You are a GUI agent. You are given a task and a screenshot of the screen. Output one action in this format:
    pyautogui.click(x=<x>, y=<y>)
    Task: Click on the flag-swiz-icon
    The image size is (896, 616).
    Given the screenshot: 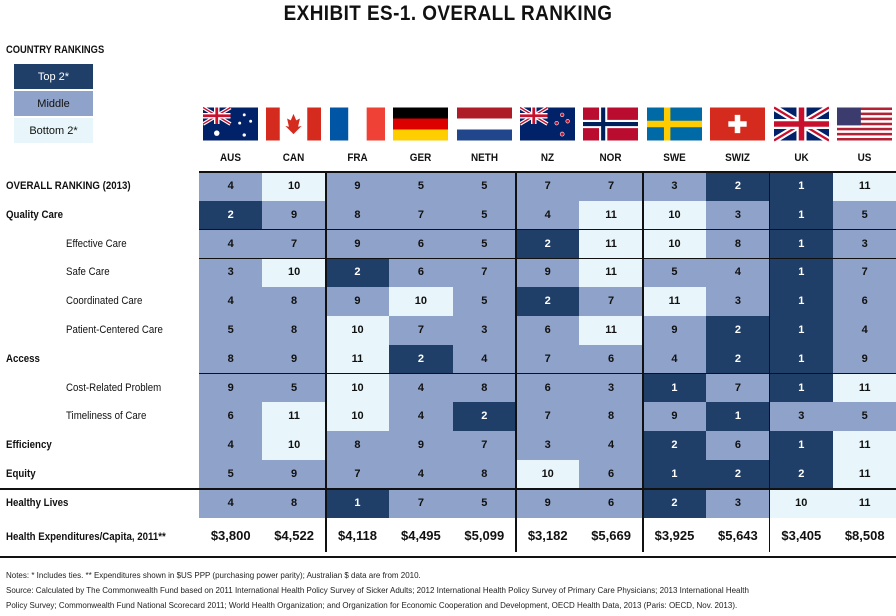 What is the action you would take?
    pyautogui.click(x=738, y=124)
    